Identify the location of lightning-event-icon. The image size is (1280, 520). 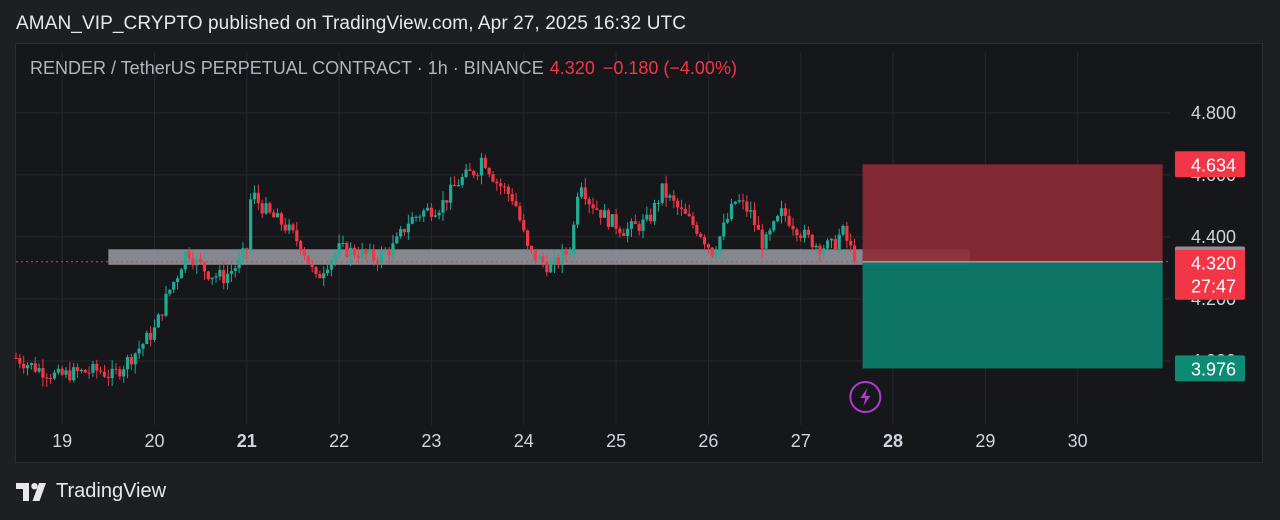
(865, 397).